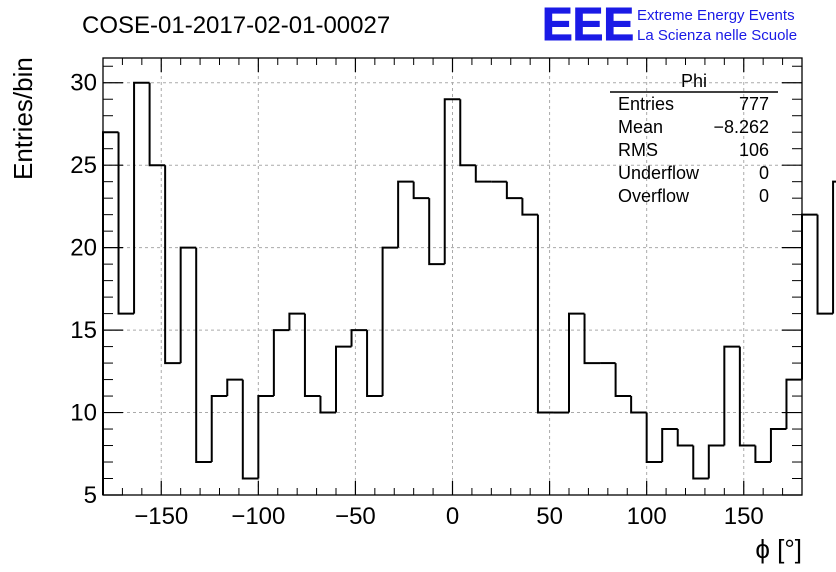 The image size is (836, 572). What do you see at coordinates (83, 413) in the screenshot?
I see `y-tick-label: 10` at bounding box center [83, 413].